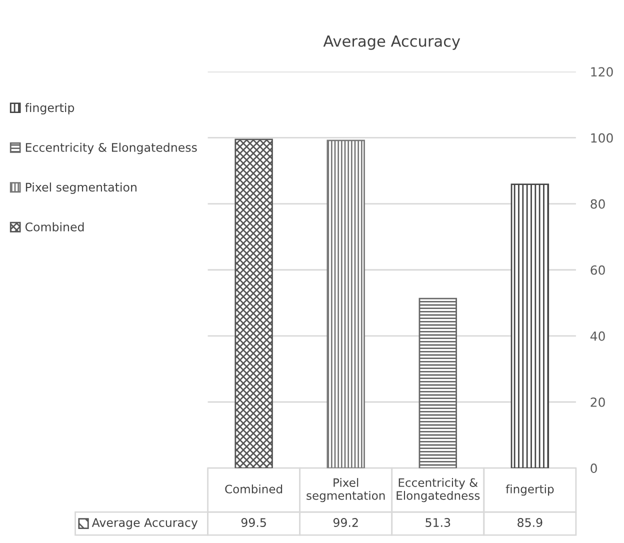 The width and height of the screenshot is (624, 543). I want to click on x-tick-label: Eccentricity & Elongatedness, so click(438, 490).